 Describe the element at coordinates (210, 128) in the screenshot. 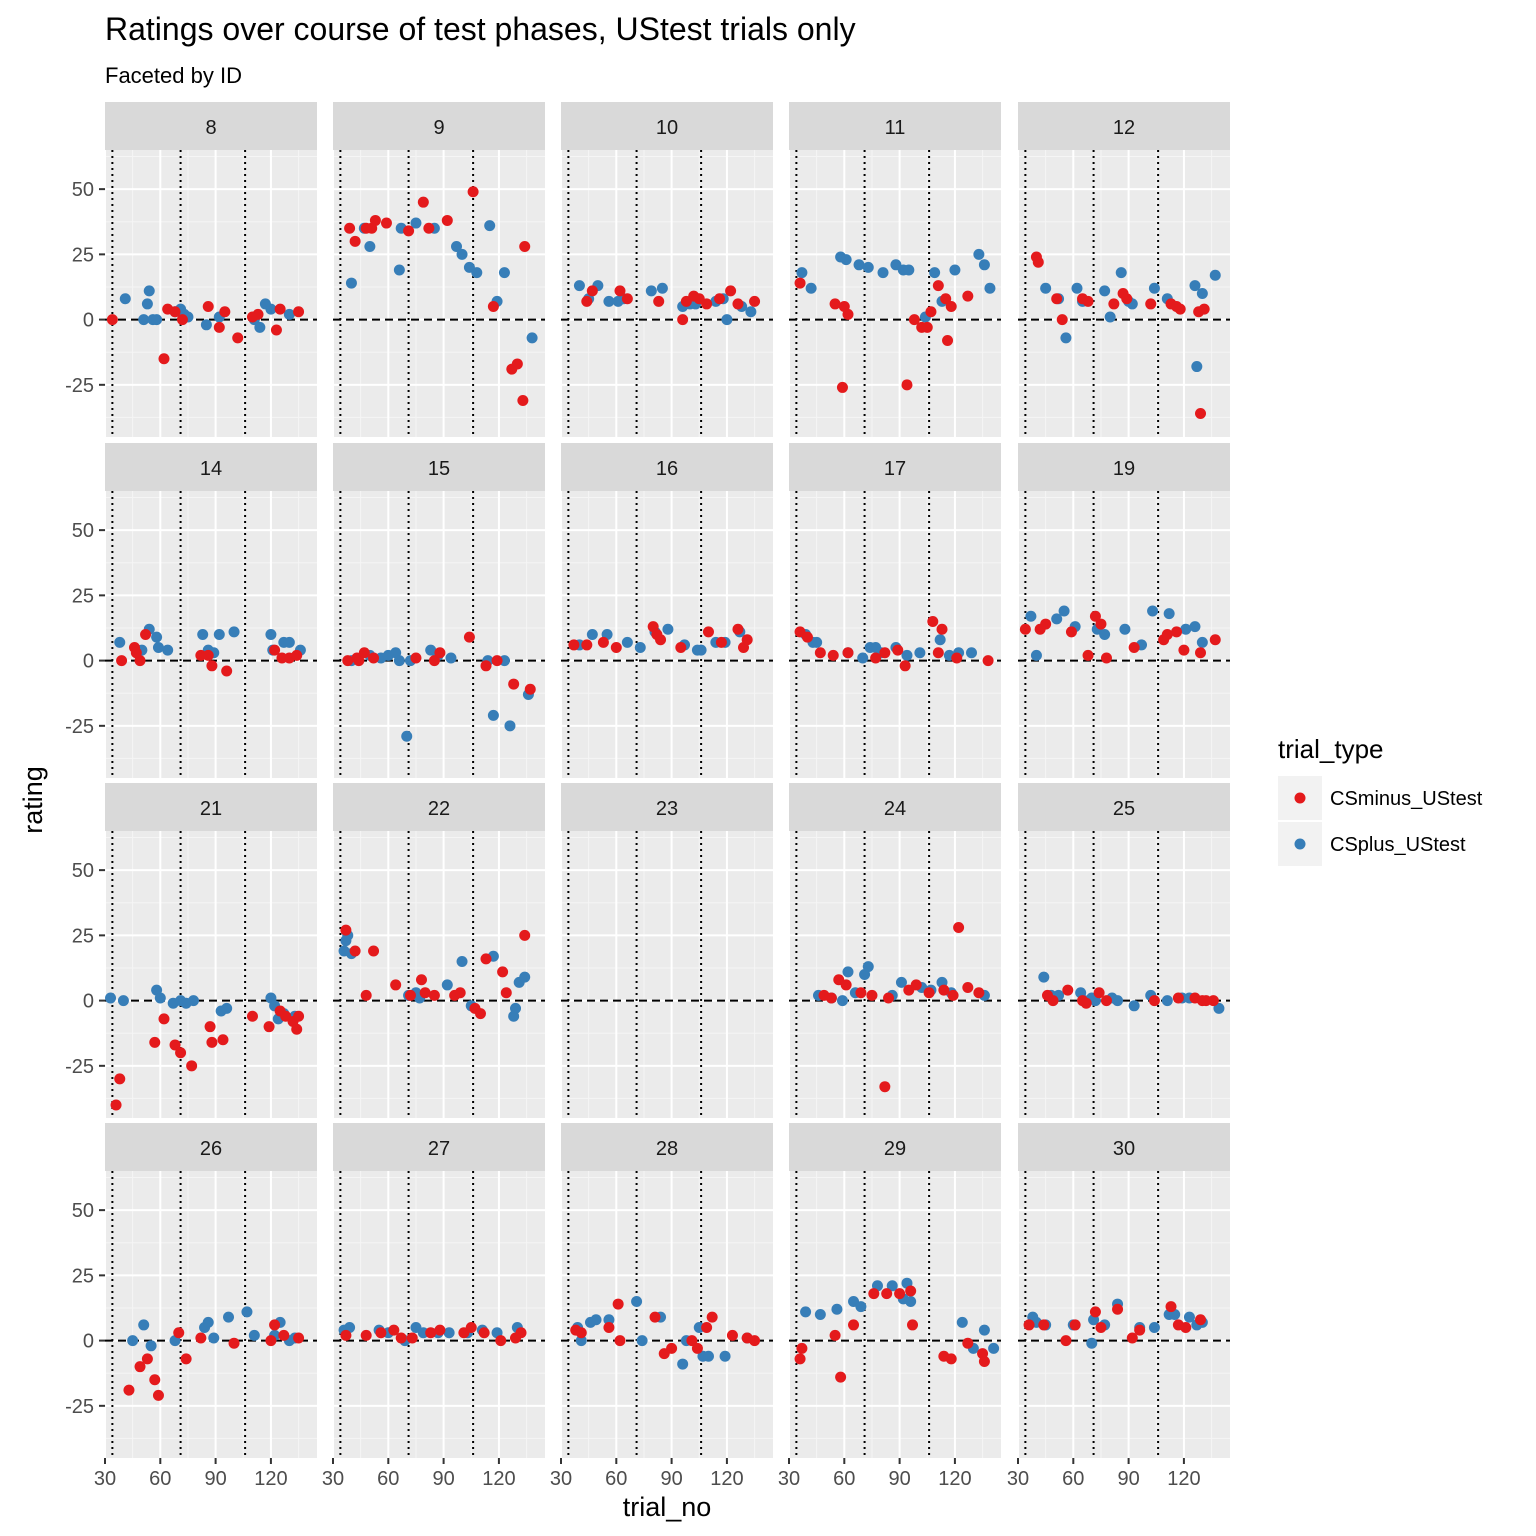

I see `facet-label: 8` at that location.